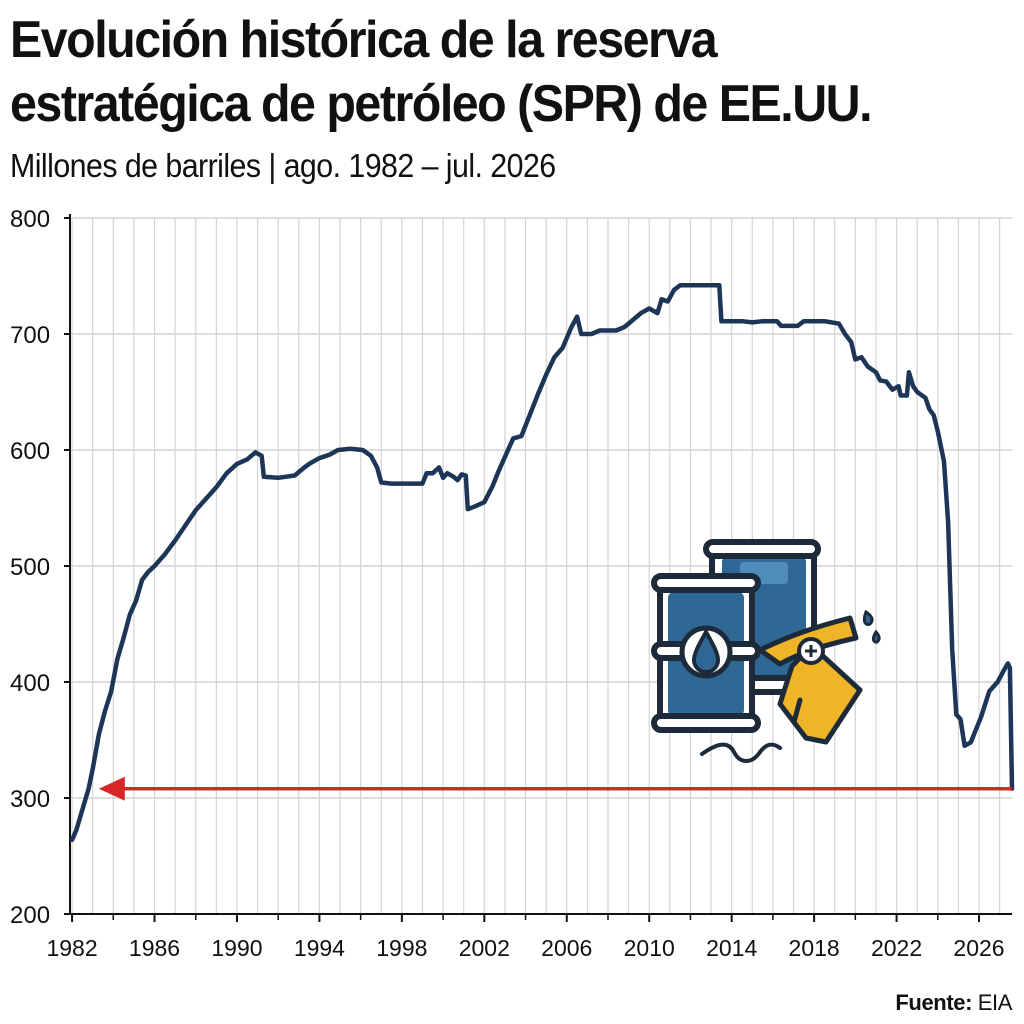  I want to click on x-tick-label: 1986, so click(154, 948).